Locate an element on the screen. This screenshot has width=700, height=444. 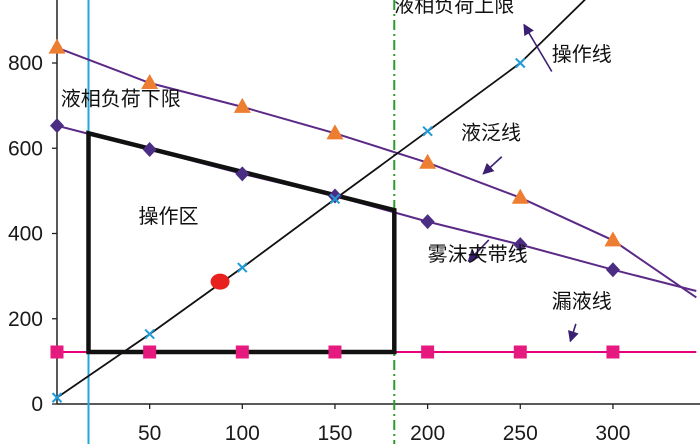
y-tick-label: 200 is located at coordinates (25, 319).